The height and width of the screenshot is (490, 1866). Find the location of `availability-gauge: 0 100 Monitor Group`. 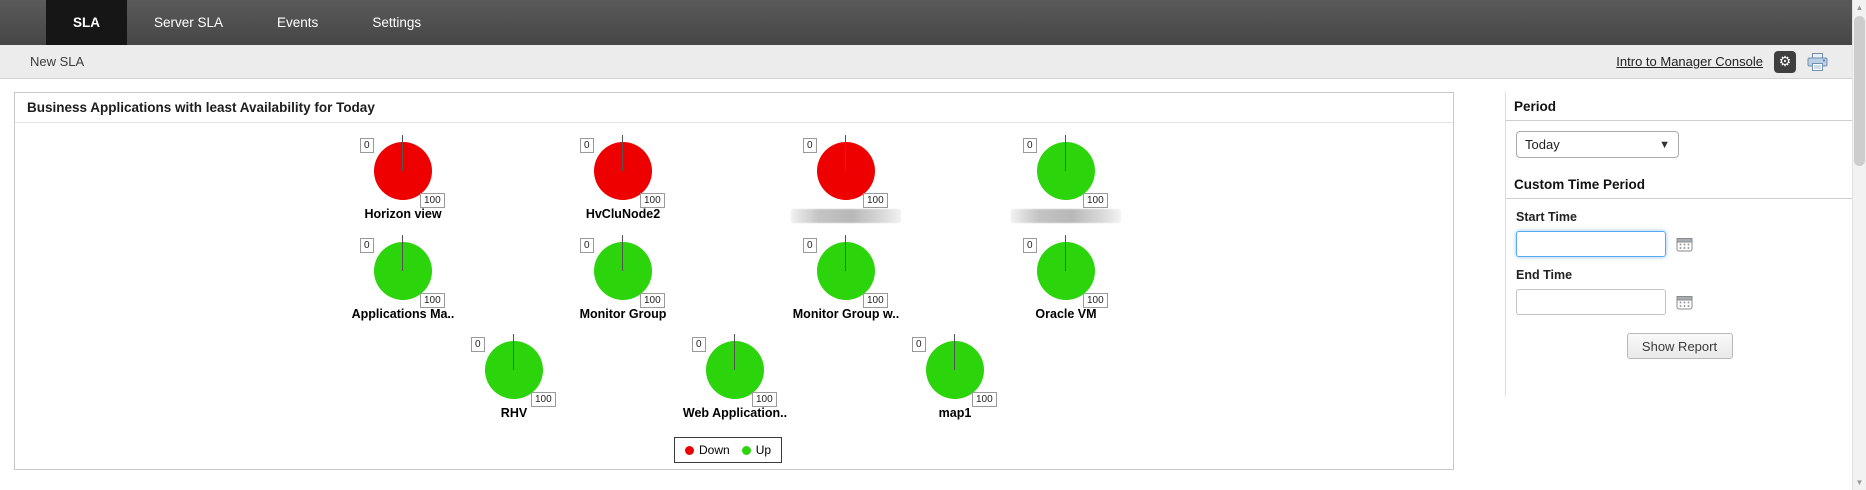

availability-gauge: 0 100 Monitor Group is located at coordinates (623, 281).